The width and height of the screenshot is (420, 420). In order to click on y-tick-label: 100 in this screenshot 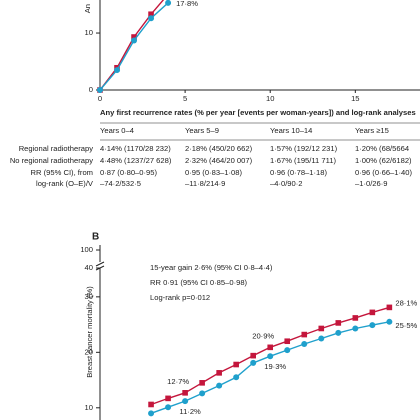, I will do `click(86, 249)`.